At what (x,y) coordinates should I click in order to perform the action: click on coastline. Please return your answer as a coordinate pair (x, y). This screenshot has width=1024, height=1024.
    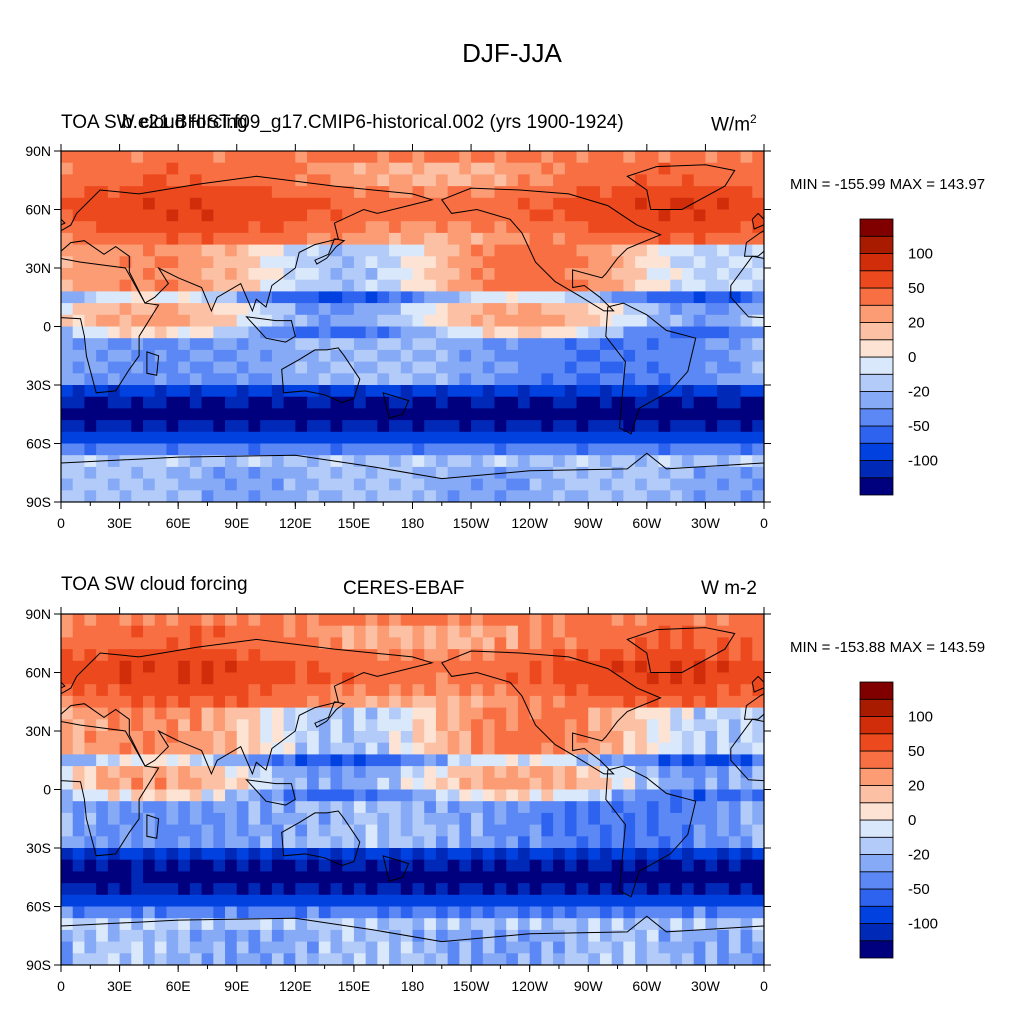
    Looking at the image, I should click on (1004, 838).